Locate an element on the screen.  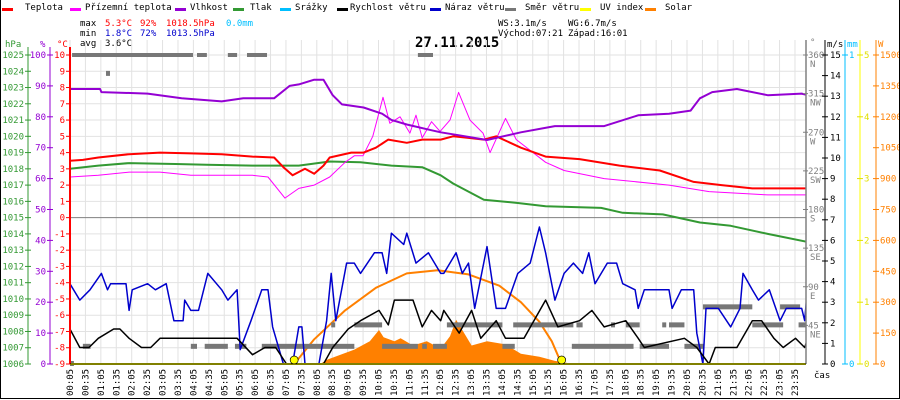
direction-tick-label: 45 is located at coordinates (813, 326).